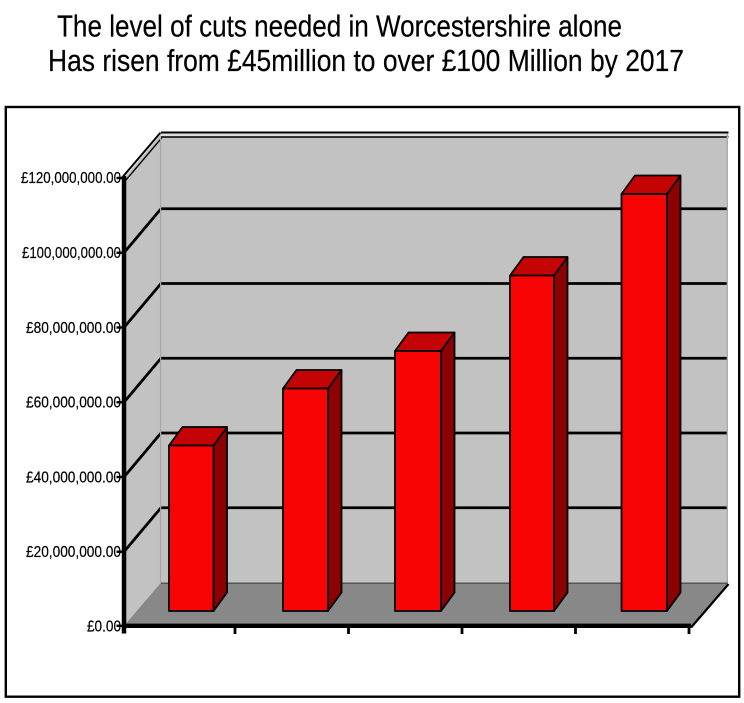  Describe the element at coordinates (104, 627) in the screenshot. I see `svg-text: £0.00` at that location.